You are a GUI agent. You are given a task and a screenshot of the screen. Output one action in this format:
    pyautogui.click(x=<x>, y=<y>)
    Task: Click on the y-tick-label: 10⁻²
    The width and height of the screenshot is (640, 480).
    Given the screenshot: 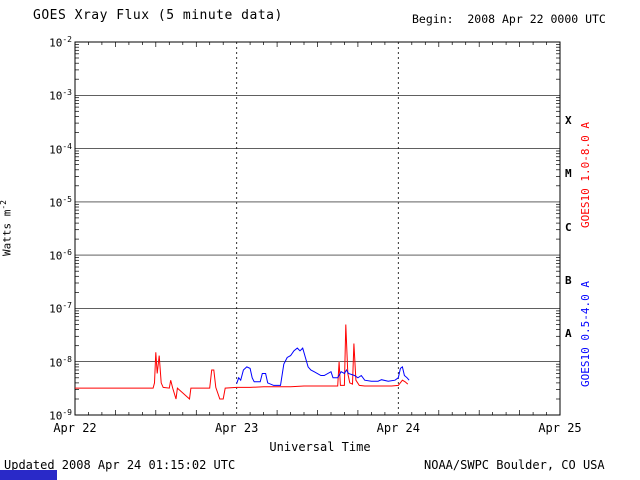 What is the action you would take?
    pyautogui.click(x=60, y=42)
    